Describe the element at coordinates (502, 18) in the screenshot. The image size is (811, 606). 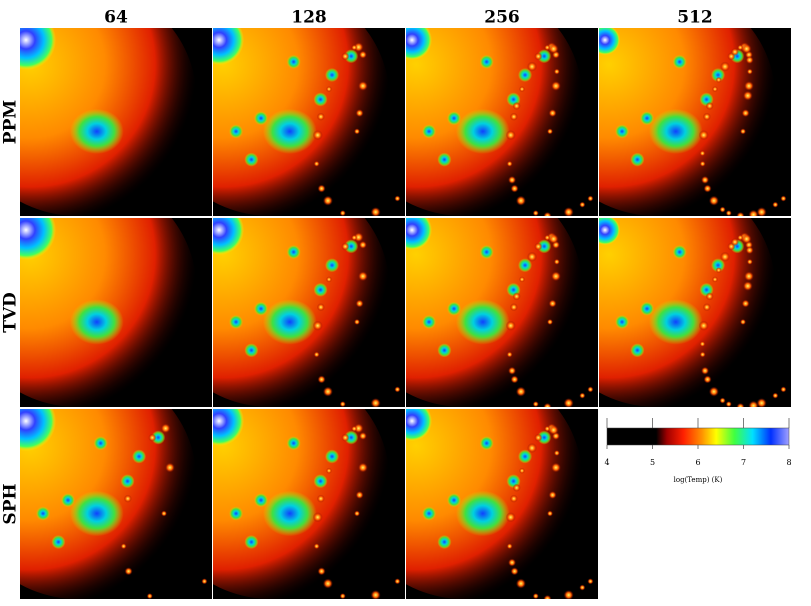
I see `column-header: 256` at that location.